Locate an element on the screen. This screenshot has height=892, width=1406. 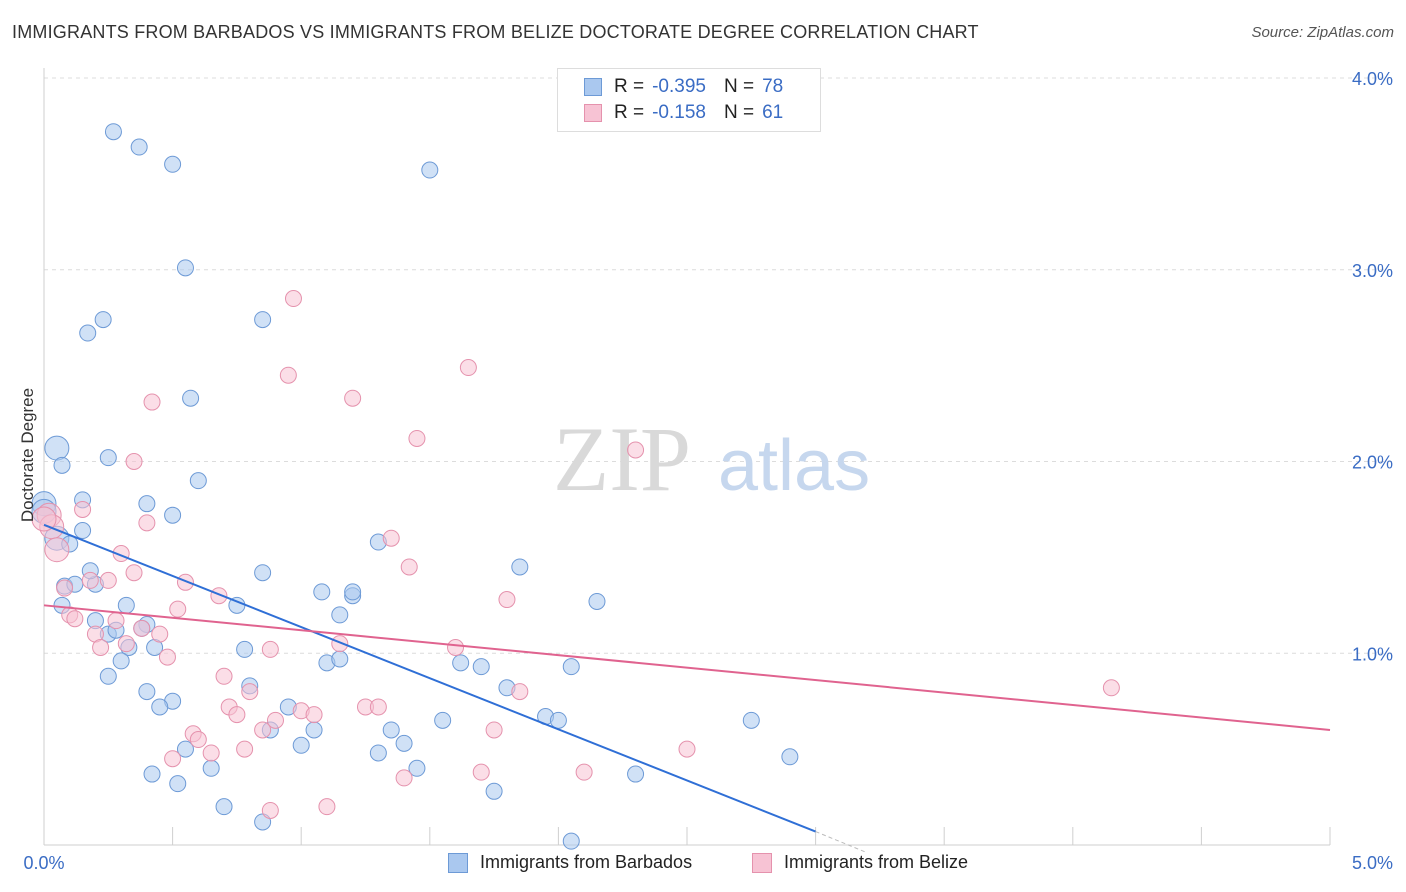
r-value: -0.395 is located at coordinates (679, 86).